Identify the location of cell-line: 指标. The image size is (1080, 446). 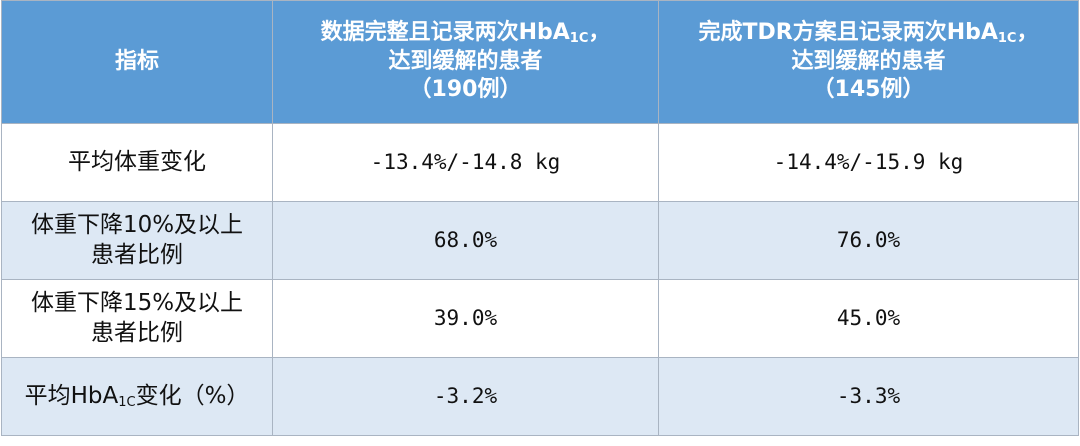
(137, 62).